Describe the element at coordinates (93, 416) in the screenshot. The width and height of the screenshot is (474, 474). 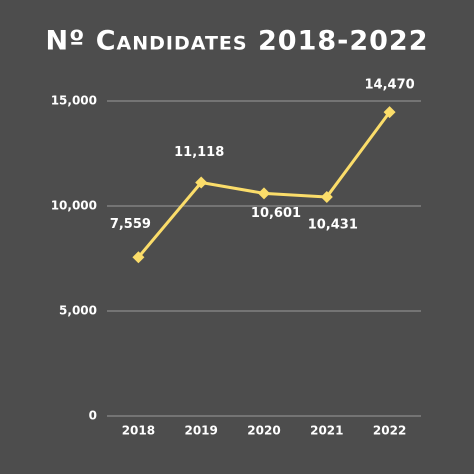
I see `y-tick-label: 0` at that location.